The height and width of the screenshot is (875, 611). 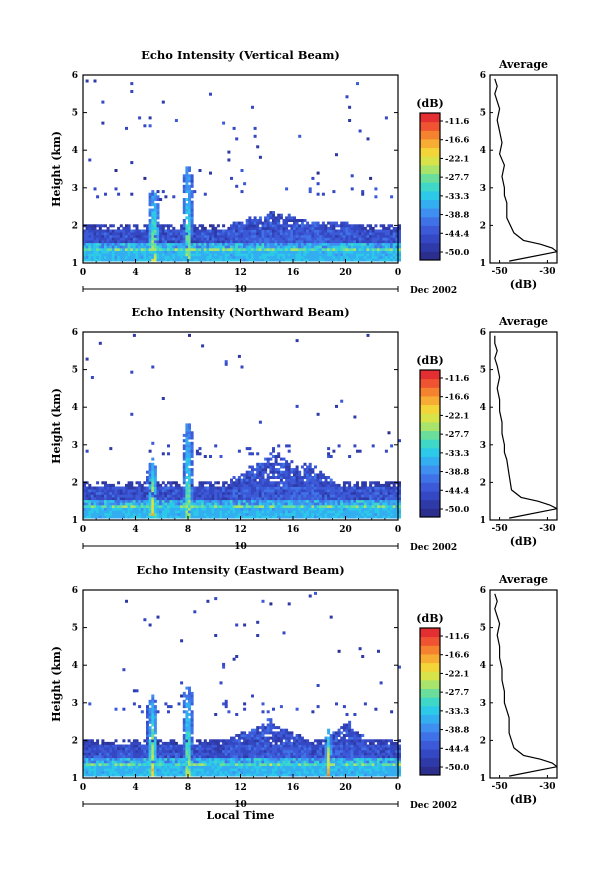 What do you see at coordinates (135, 530) in the screenshot?
I see `x-tick-label: 4` at bounding box center [135, 530].